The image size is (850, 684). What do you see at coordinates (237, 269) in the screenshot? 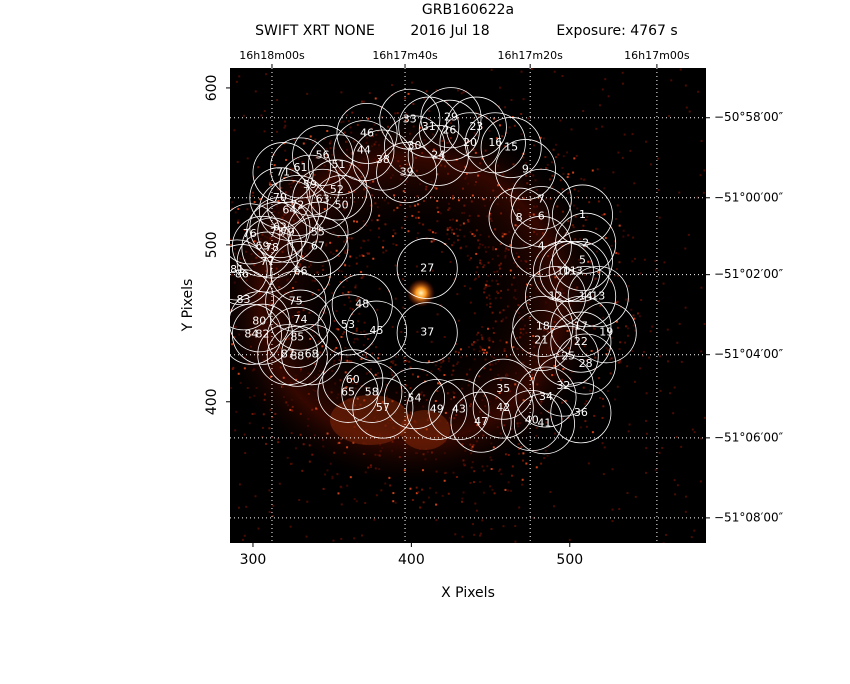
I see `region-label: 81` at bounding box center [237, 269].